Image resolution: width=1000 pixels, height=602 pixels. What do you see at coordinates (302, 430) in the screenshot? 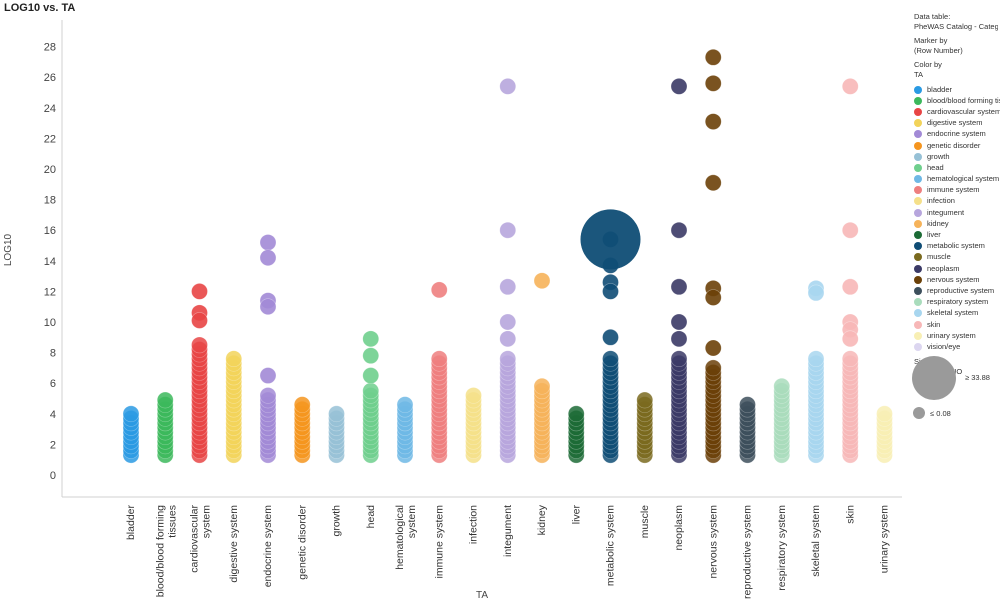
I see `series-genetic-disorder` at bounding box center [302, 430].